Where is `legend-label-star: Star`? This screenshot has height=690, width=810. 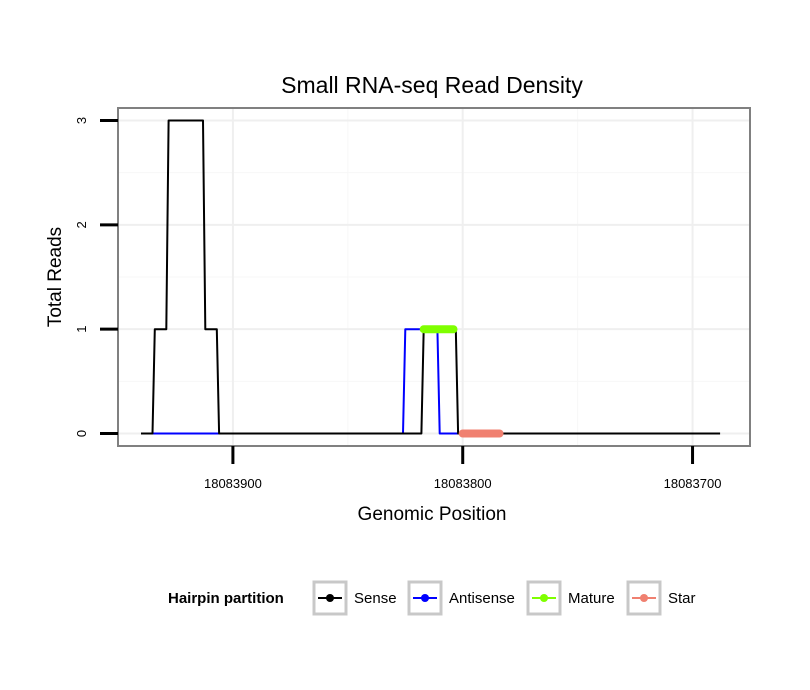 legend-label-star: Star is located at coordinates (682, 598).